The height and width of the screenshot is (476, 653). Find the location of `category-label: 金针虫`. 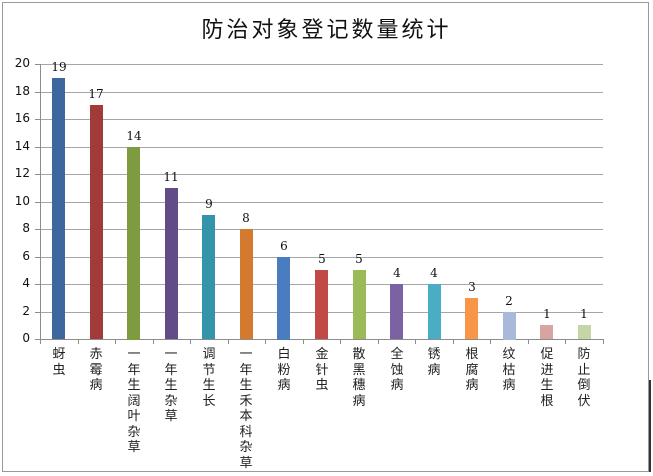

category-label: 金针虫 is located at coordinates (322, 370).